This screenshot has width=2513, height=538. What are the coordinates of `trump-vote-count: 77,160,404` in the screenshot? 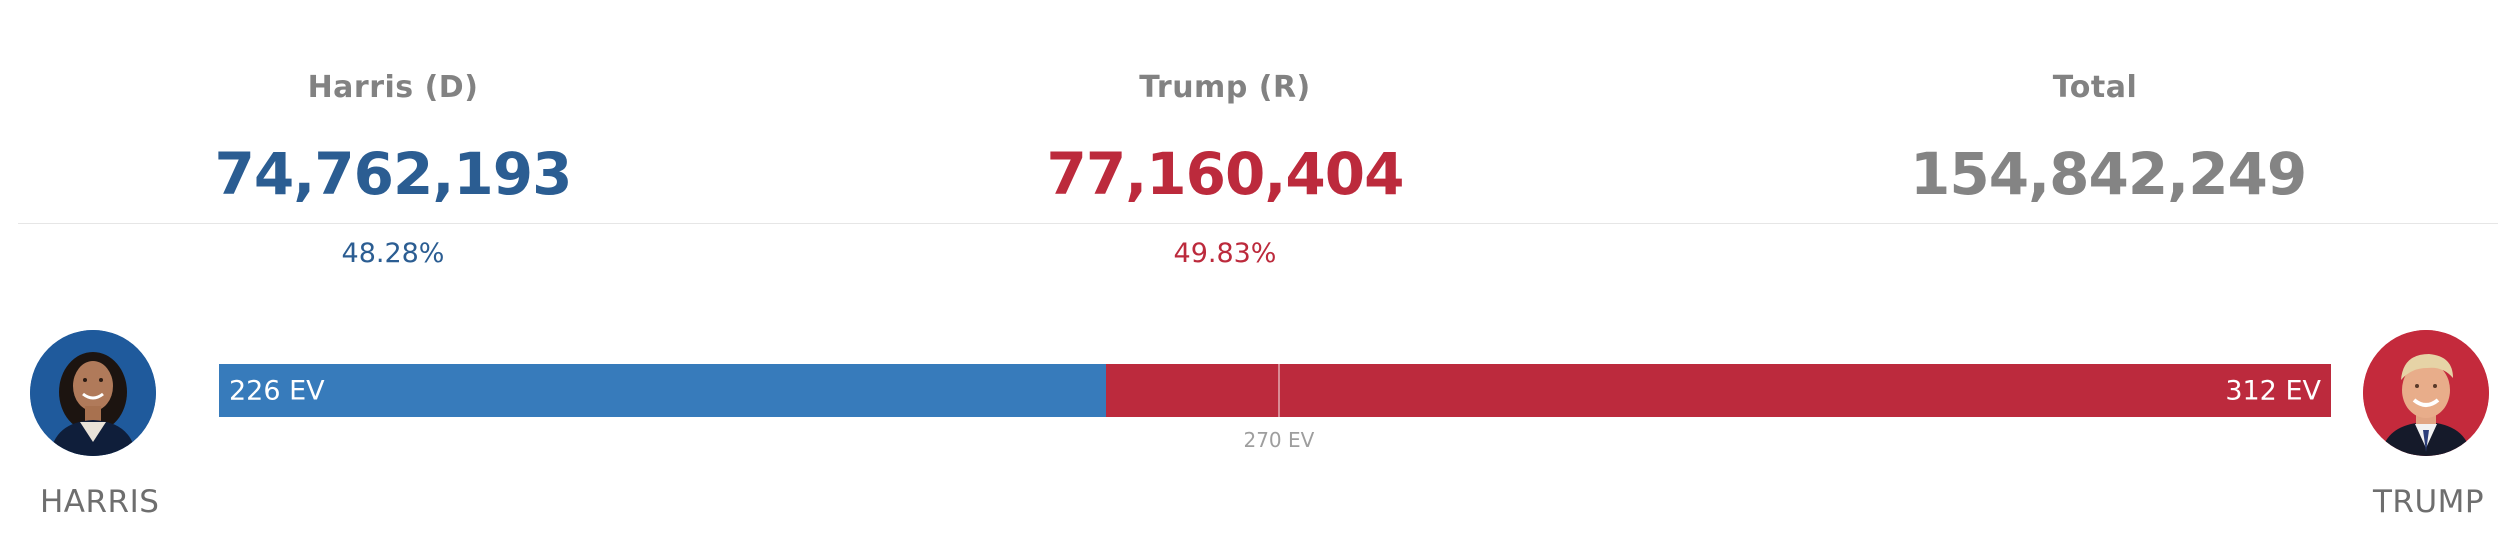 It's located at (1225, 174).